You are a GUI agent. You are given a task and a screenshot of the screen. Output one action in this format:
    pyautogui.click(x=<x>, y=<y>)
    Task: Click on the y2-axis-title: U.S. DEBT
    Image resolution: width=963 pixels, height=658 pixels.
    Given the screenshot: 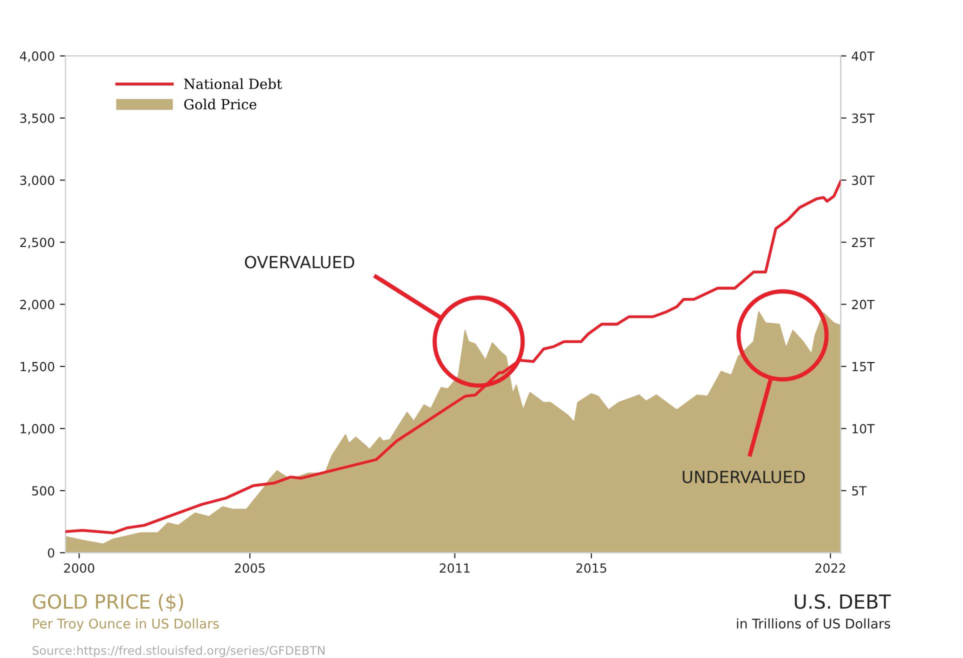 What is the action you would take?
    pyautogui.click(x=842, y=601)
    